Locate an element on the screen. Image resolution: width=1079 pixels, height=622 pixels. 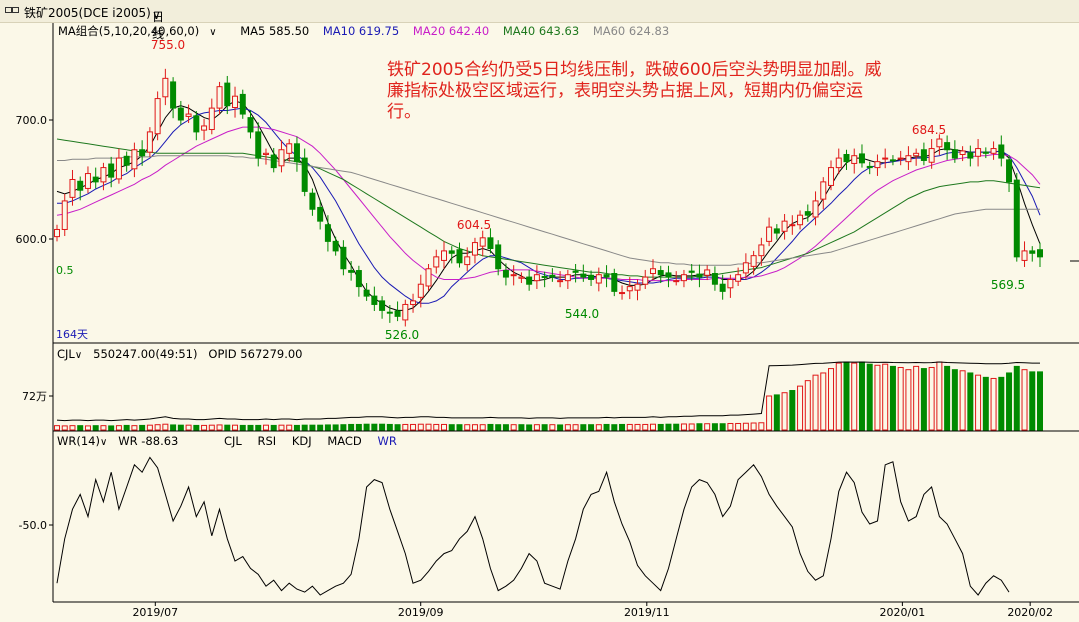
opid-line is located at coordinates (548, 391).